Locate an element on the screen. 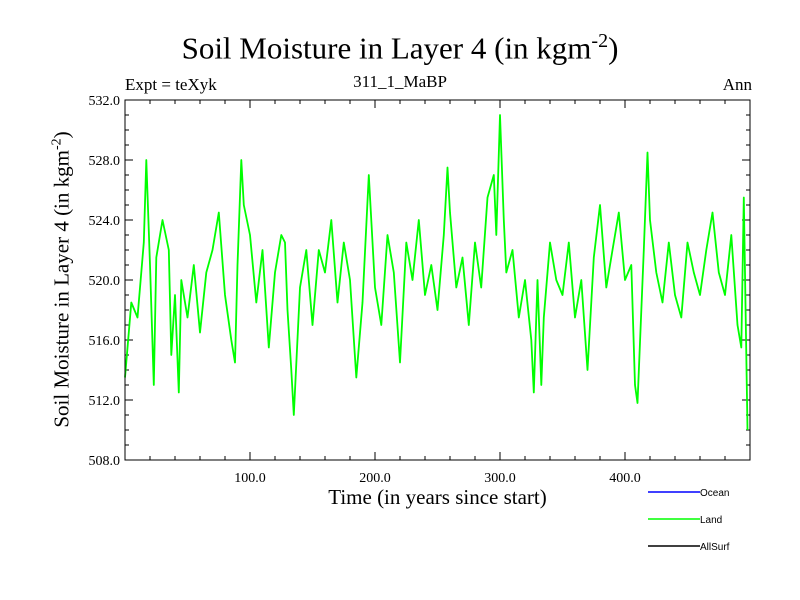 The image size is (800, 600). y-tick-label: 508.0 is located at coordinates (105, 461).